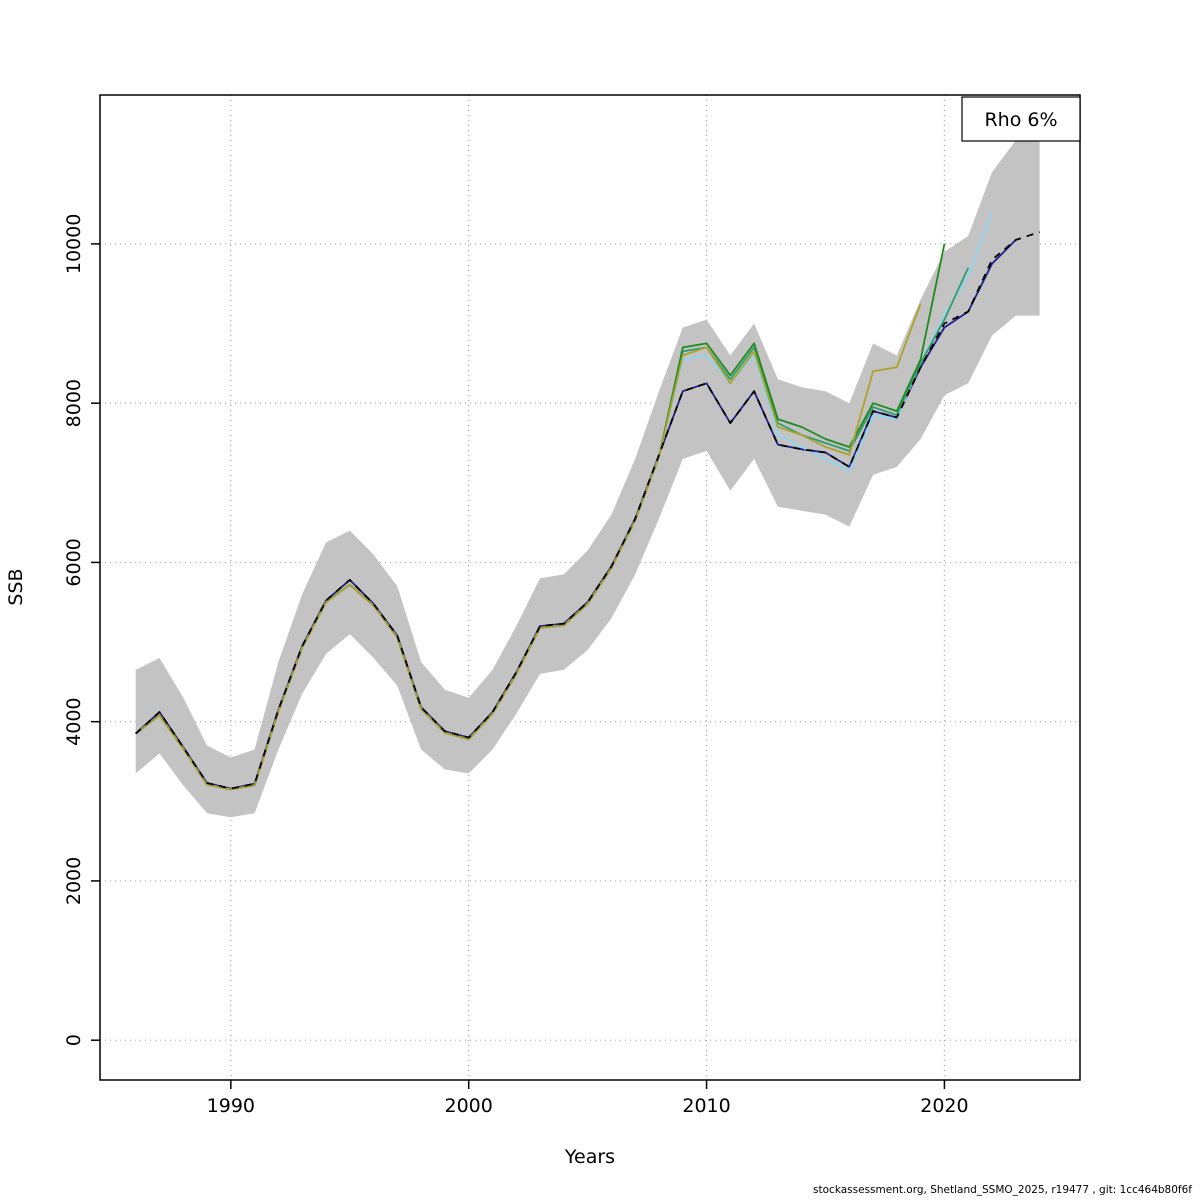  What do you see at coordinates (944, 1106) in the screenshot?
I see `x-tick-label-2020: 2020` at bounding box center [944, 1106].